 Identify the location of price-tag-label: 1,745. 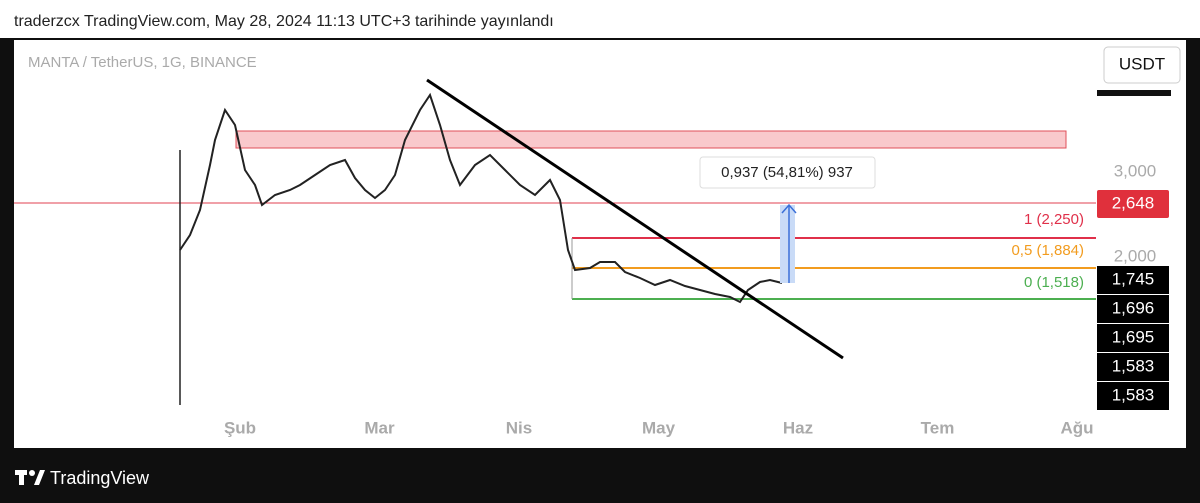
(1133, 278).